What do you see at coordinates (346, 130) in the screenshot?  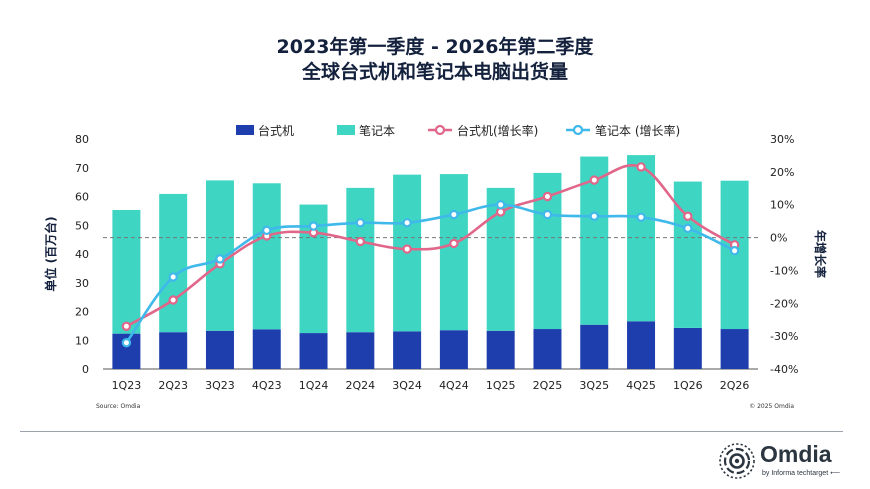 I see `legend-notebook-swatch` at bounding box center [346, 130].